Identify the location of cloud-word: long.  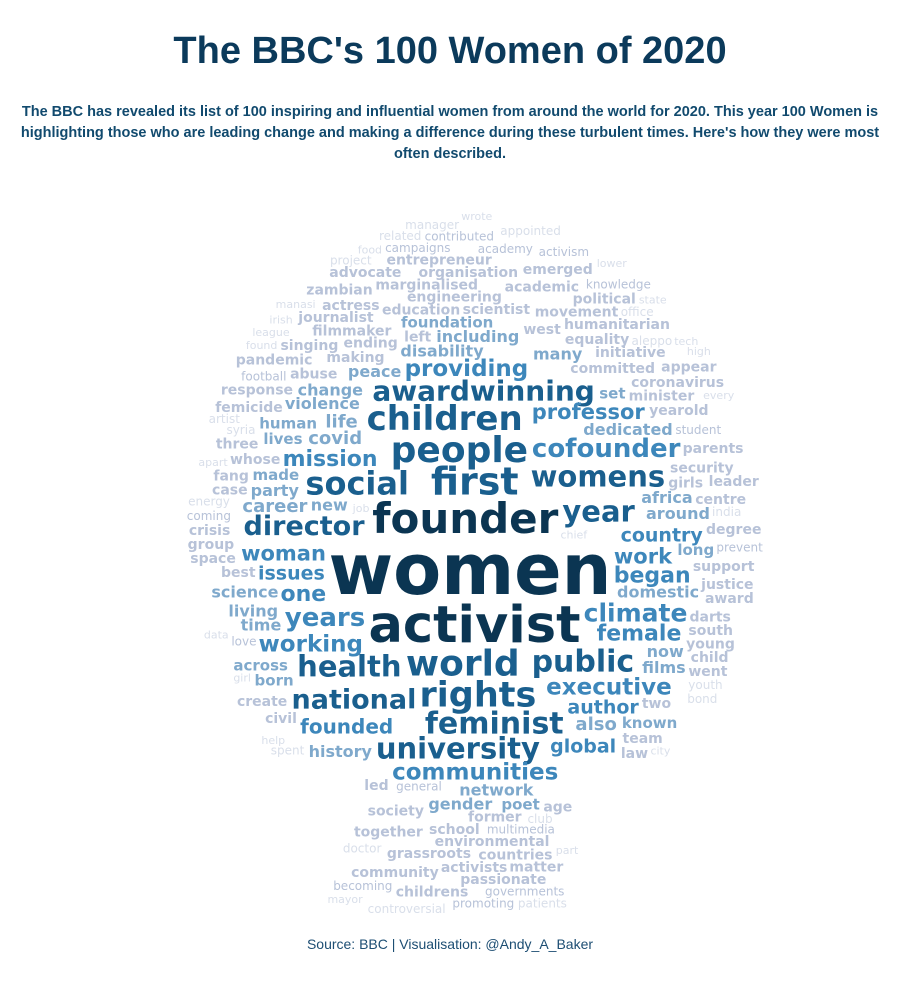
(695, 550).